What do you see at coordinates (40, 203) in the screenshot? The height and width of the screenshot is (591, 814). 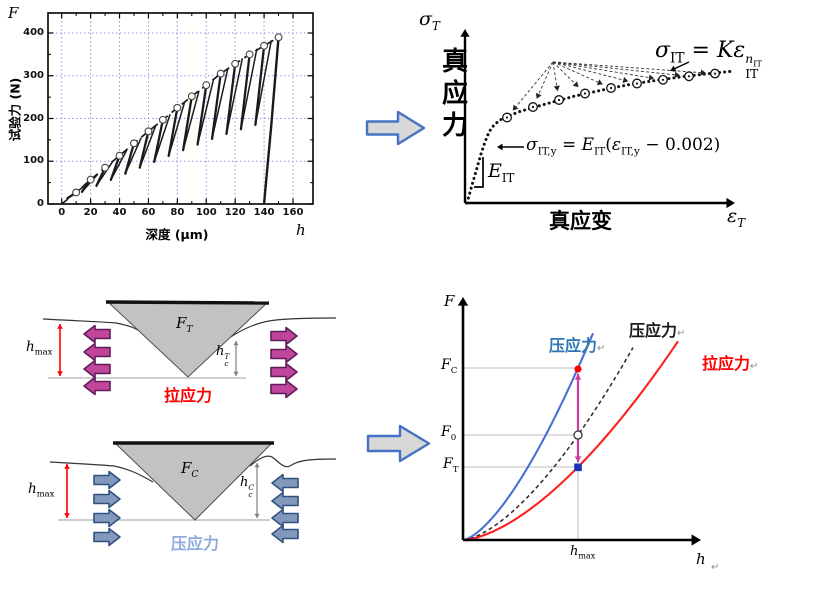 I see `y-tick-label: 0` at bounding box center [40, 203].